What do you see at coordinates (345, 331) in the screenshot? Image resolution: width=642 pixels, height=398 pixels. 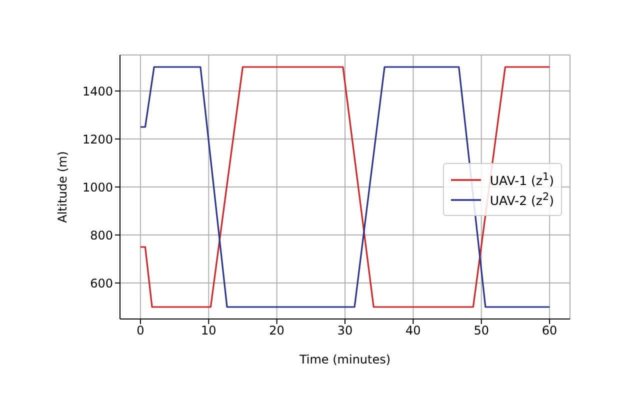 I see `x-tick-label: 30` at bounding box center [345, 331].